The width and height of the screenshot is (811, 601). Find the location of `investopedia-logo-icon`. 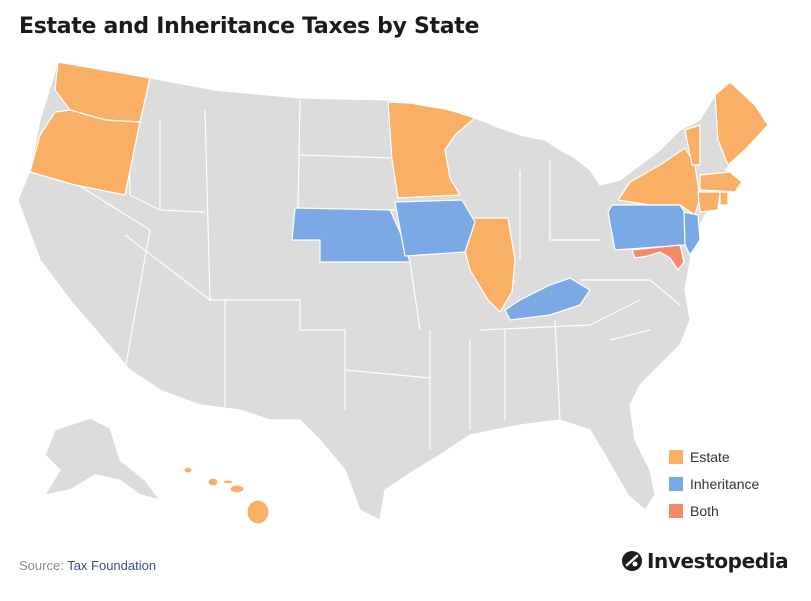

investopedia-logo-icon is located at coordinates (632, 561).